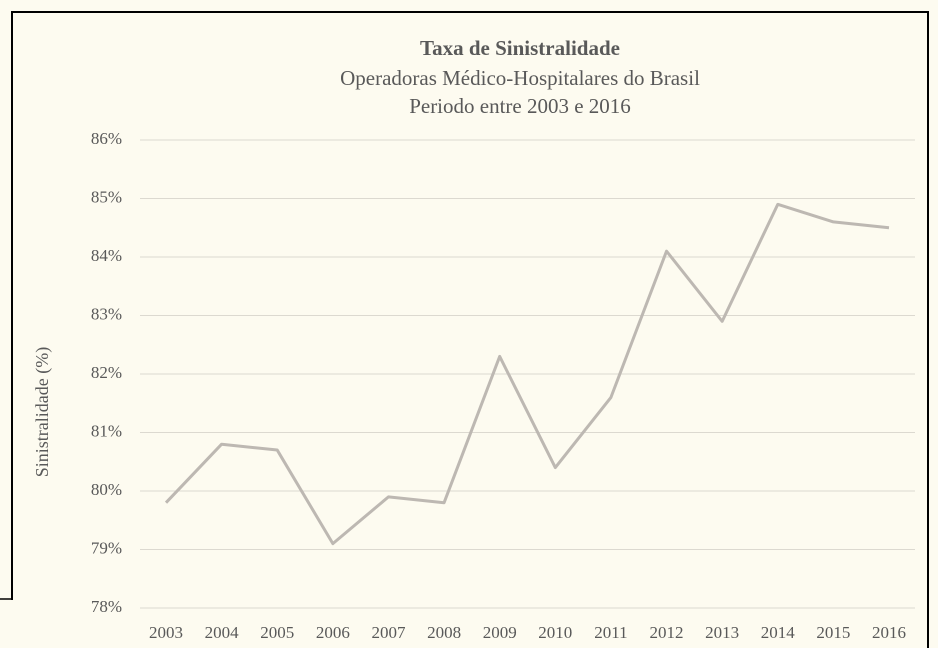  What do you see at coordinates (555, 632) in the screenshot?
I see `x-tick-label: 2010` at bounding box center [555, 632].